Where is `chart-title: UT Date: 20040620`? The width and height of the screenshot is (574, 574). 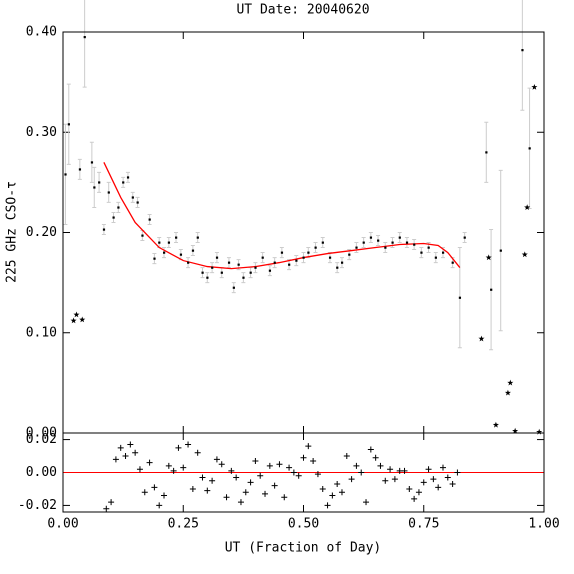 chart-title: UT Date: 20040620 is located at coordinates (302, 10).